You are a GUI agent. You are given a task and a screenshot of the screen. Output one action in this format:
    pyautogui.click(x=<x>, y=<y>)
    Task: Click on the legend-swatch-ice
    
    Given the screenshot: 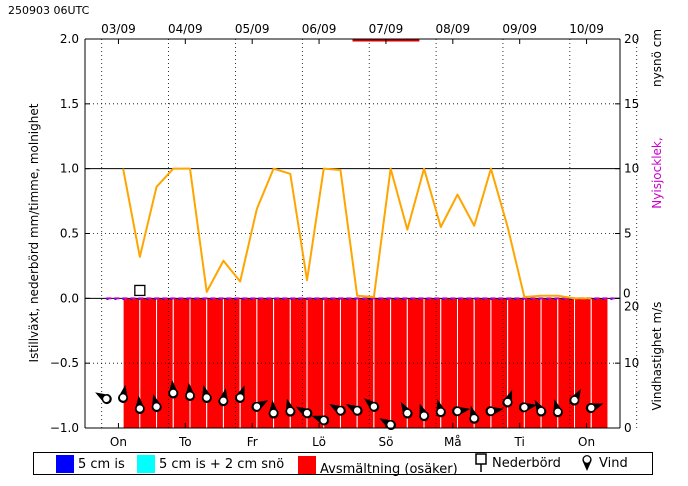 What is the action you would take?
    pyautogui.click(x=65, y=464)
    